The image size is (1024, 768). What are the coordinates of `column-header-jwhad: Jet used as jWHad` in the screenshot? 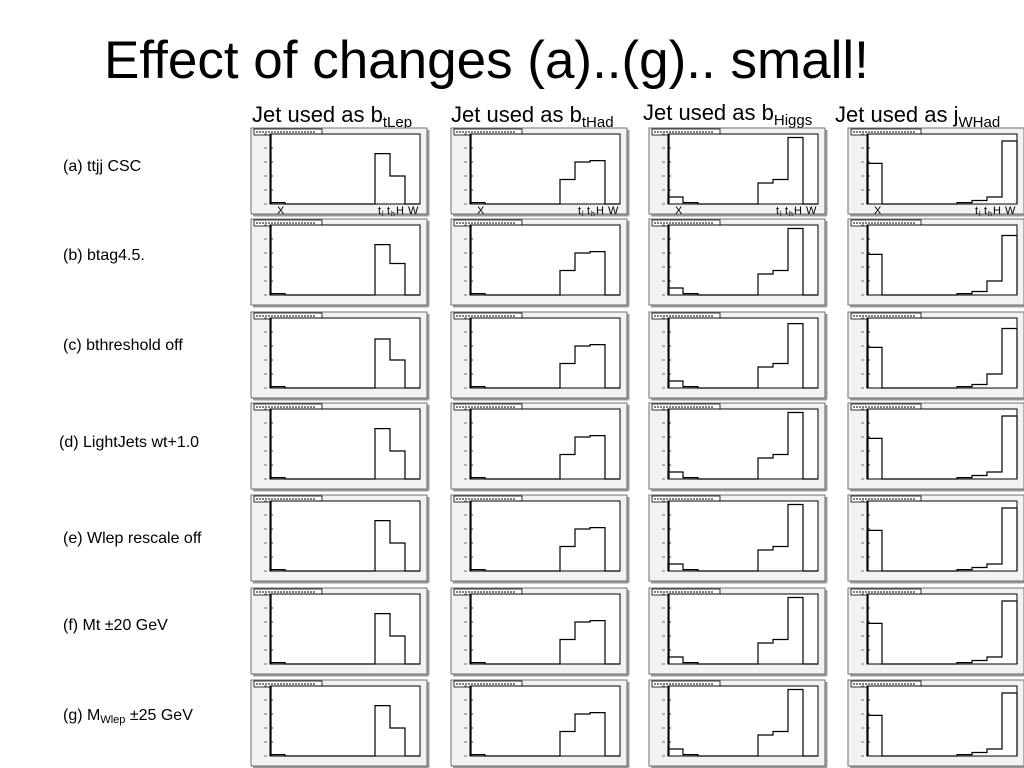 It's located at (917, 115).